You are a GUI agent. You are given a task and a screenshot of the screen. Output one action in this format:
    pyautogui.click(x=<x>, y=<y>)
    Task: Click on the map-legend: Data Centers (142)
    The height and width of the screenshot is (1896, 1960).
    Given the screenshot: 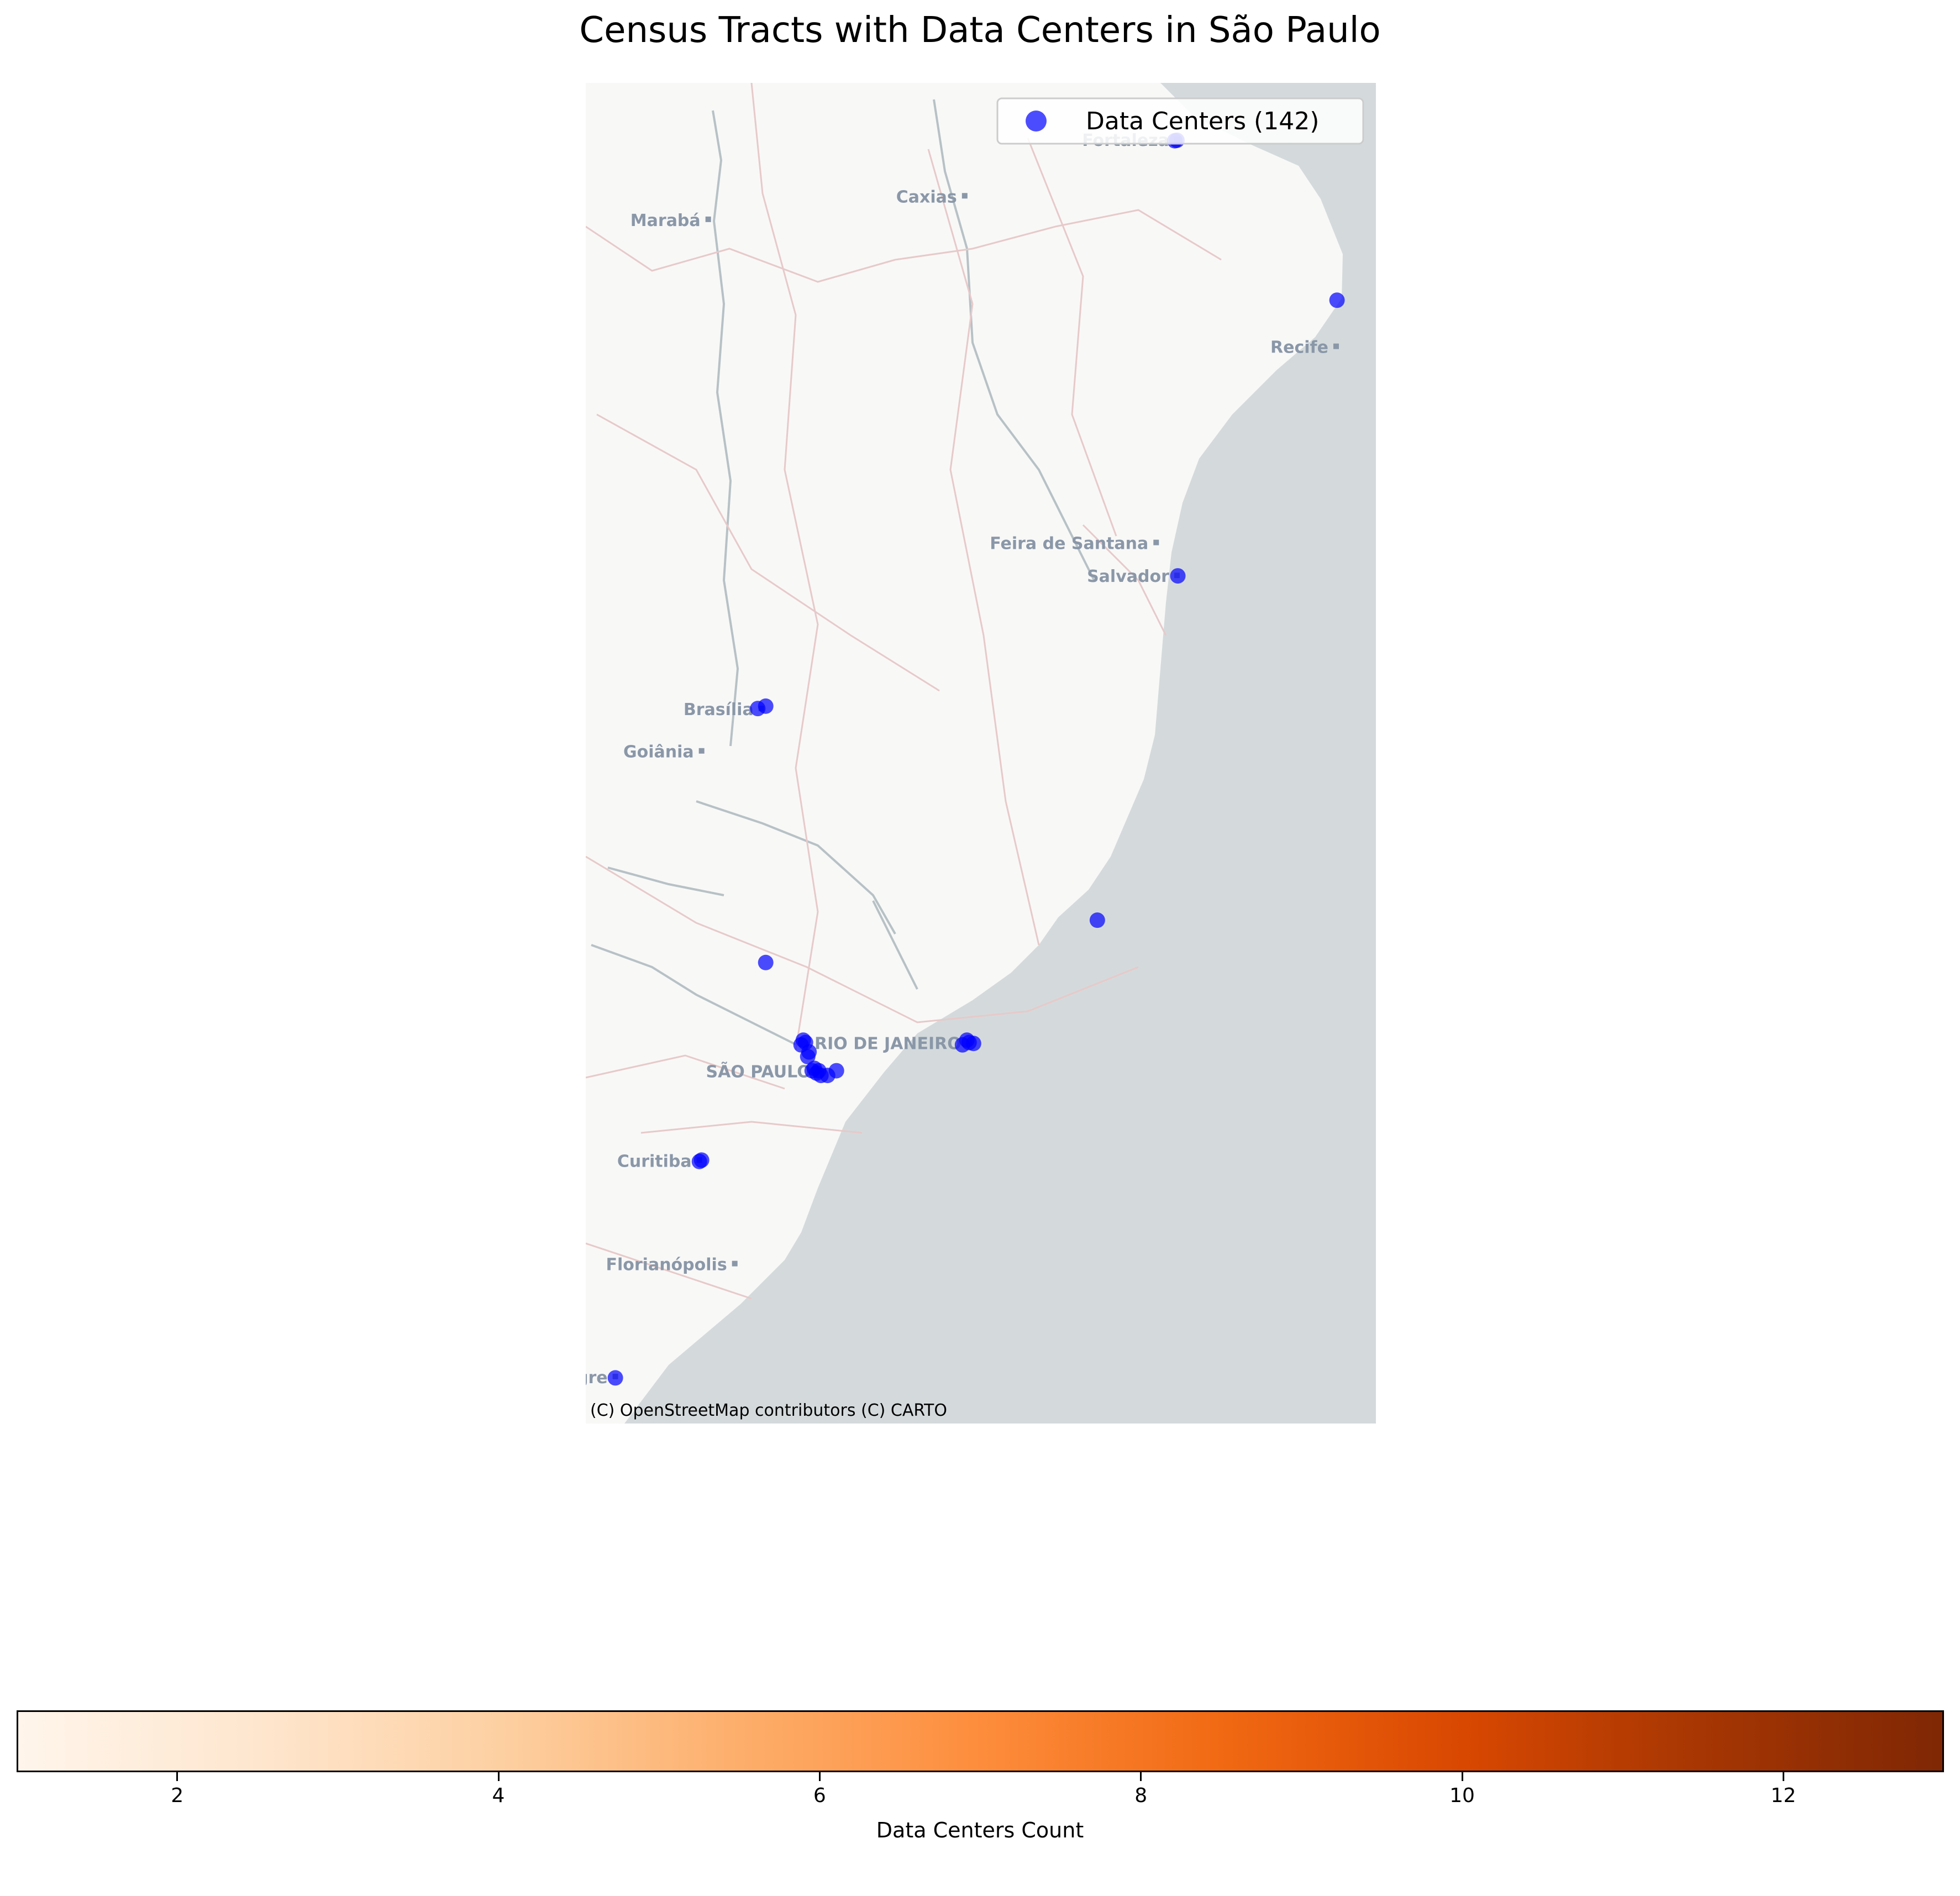 What is the action you would take?
    pyautogui.click(x=1180, y=121)
    